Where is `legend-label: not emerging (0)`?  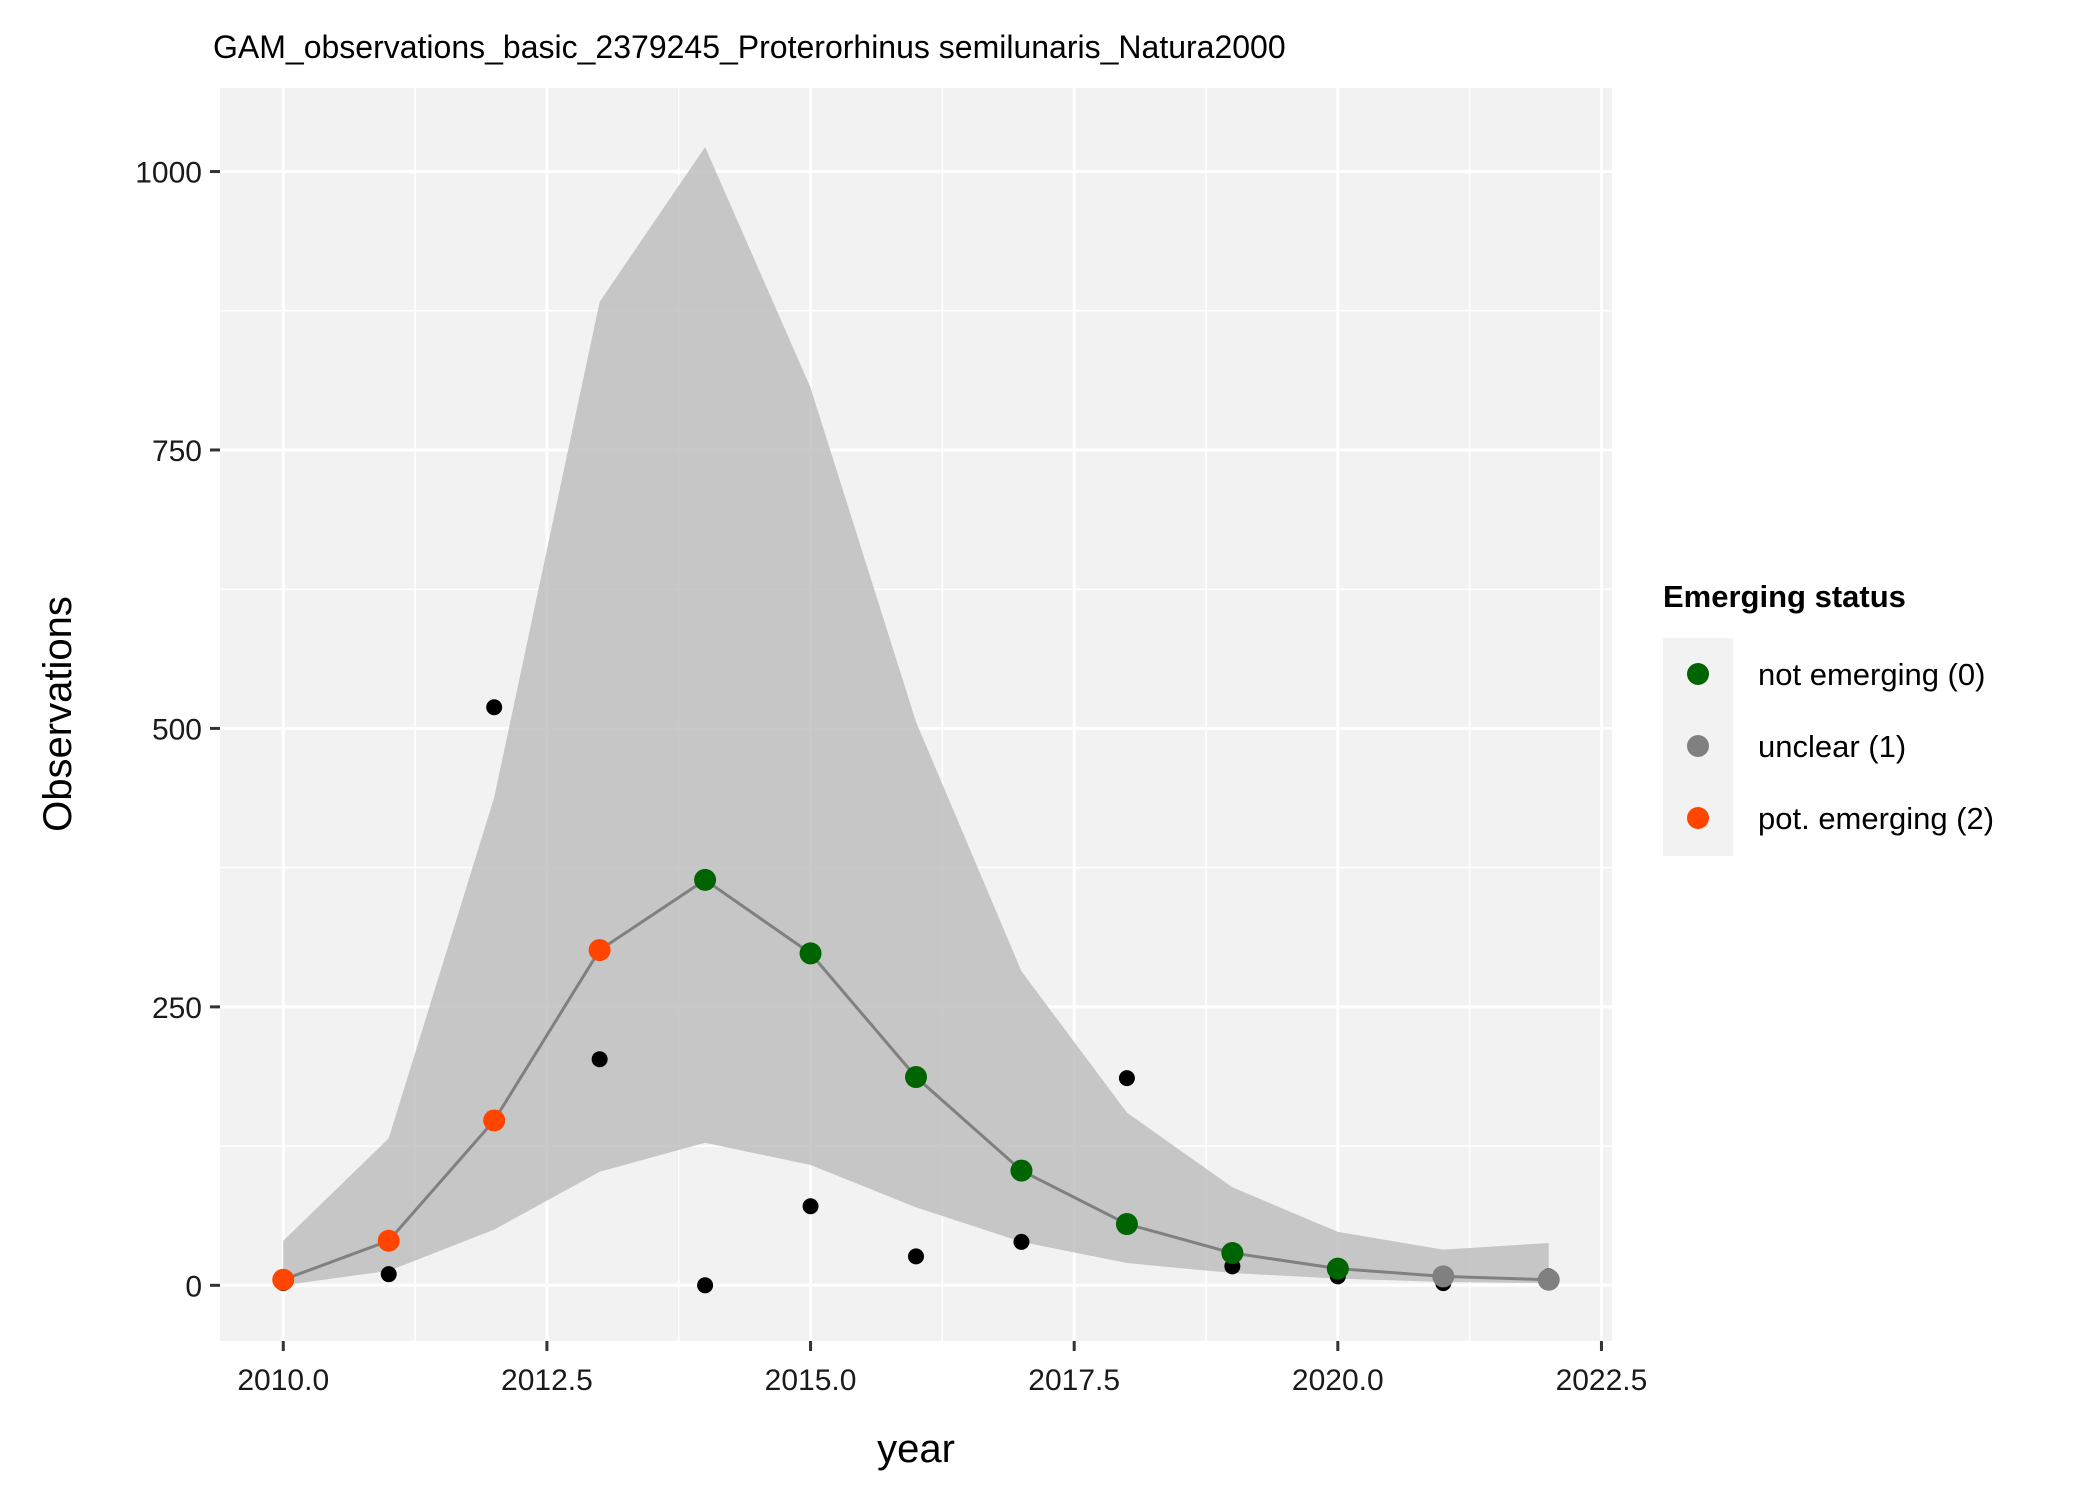
legend-label: not emerging (0) is located at coordinates (1871, 674).